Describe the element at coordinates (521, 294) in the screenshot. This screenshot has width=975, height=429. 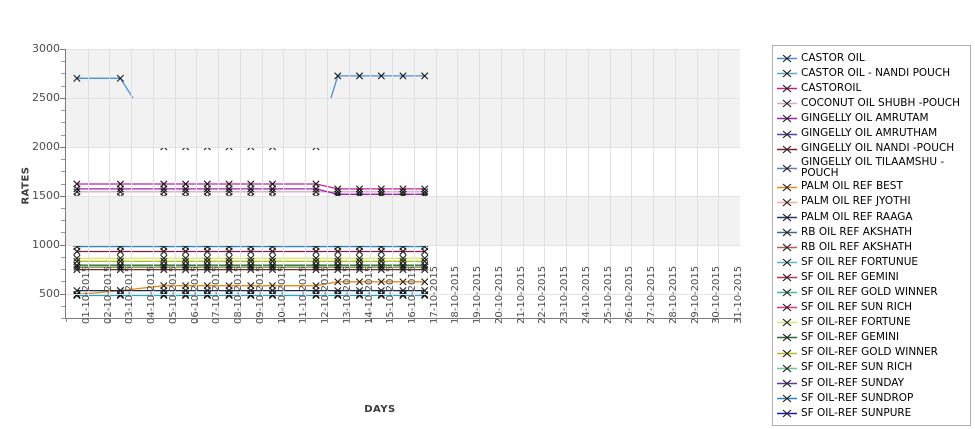
I see `x-tick-label: 21-10-2015` at that location.